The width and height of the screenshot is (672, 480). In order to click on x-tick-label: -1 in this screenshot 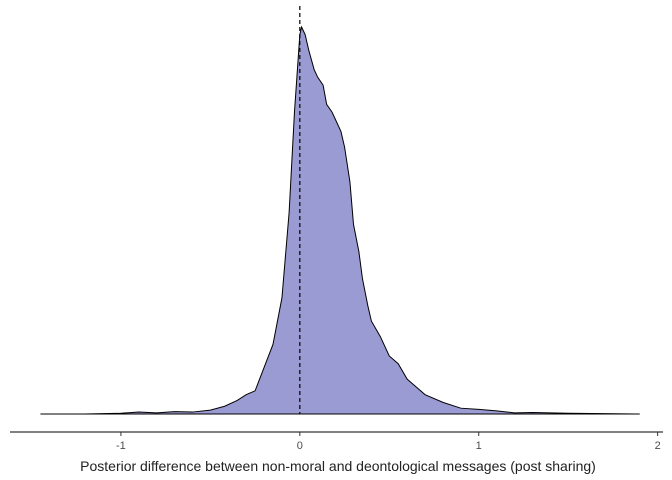, I will do `click(121, 446)`.